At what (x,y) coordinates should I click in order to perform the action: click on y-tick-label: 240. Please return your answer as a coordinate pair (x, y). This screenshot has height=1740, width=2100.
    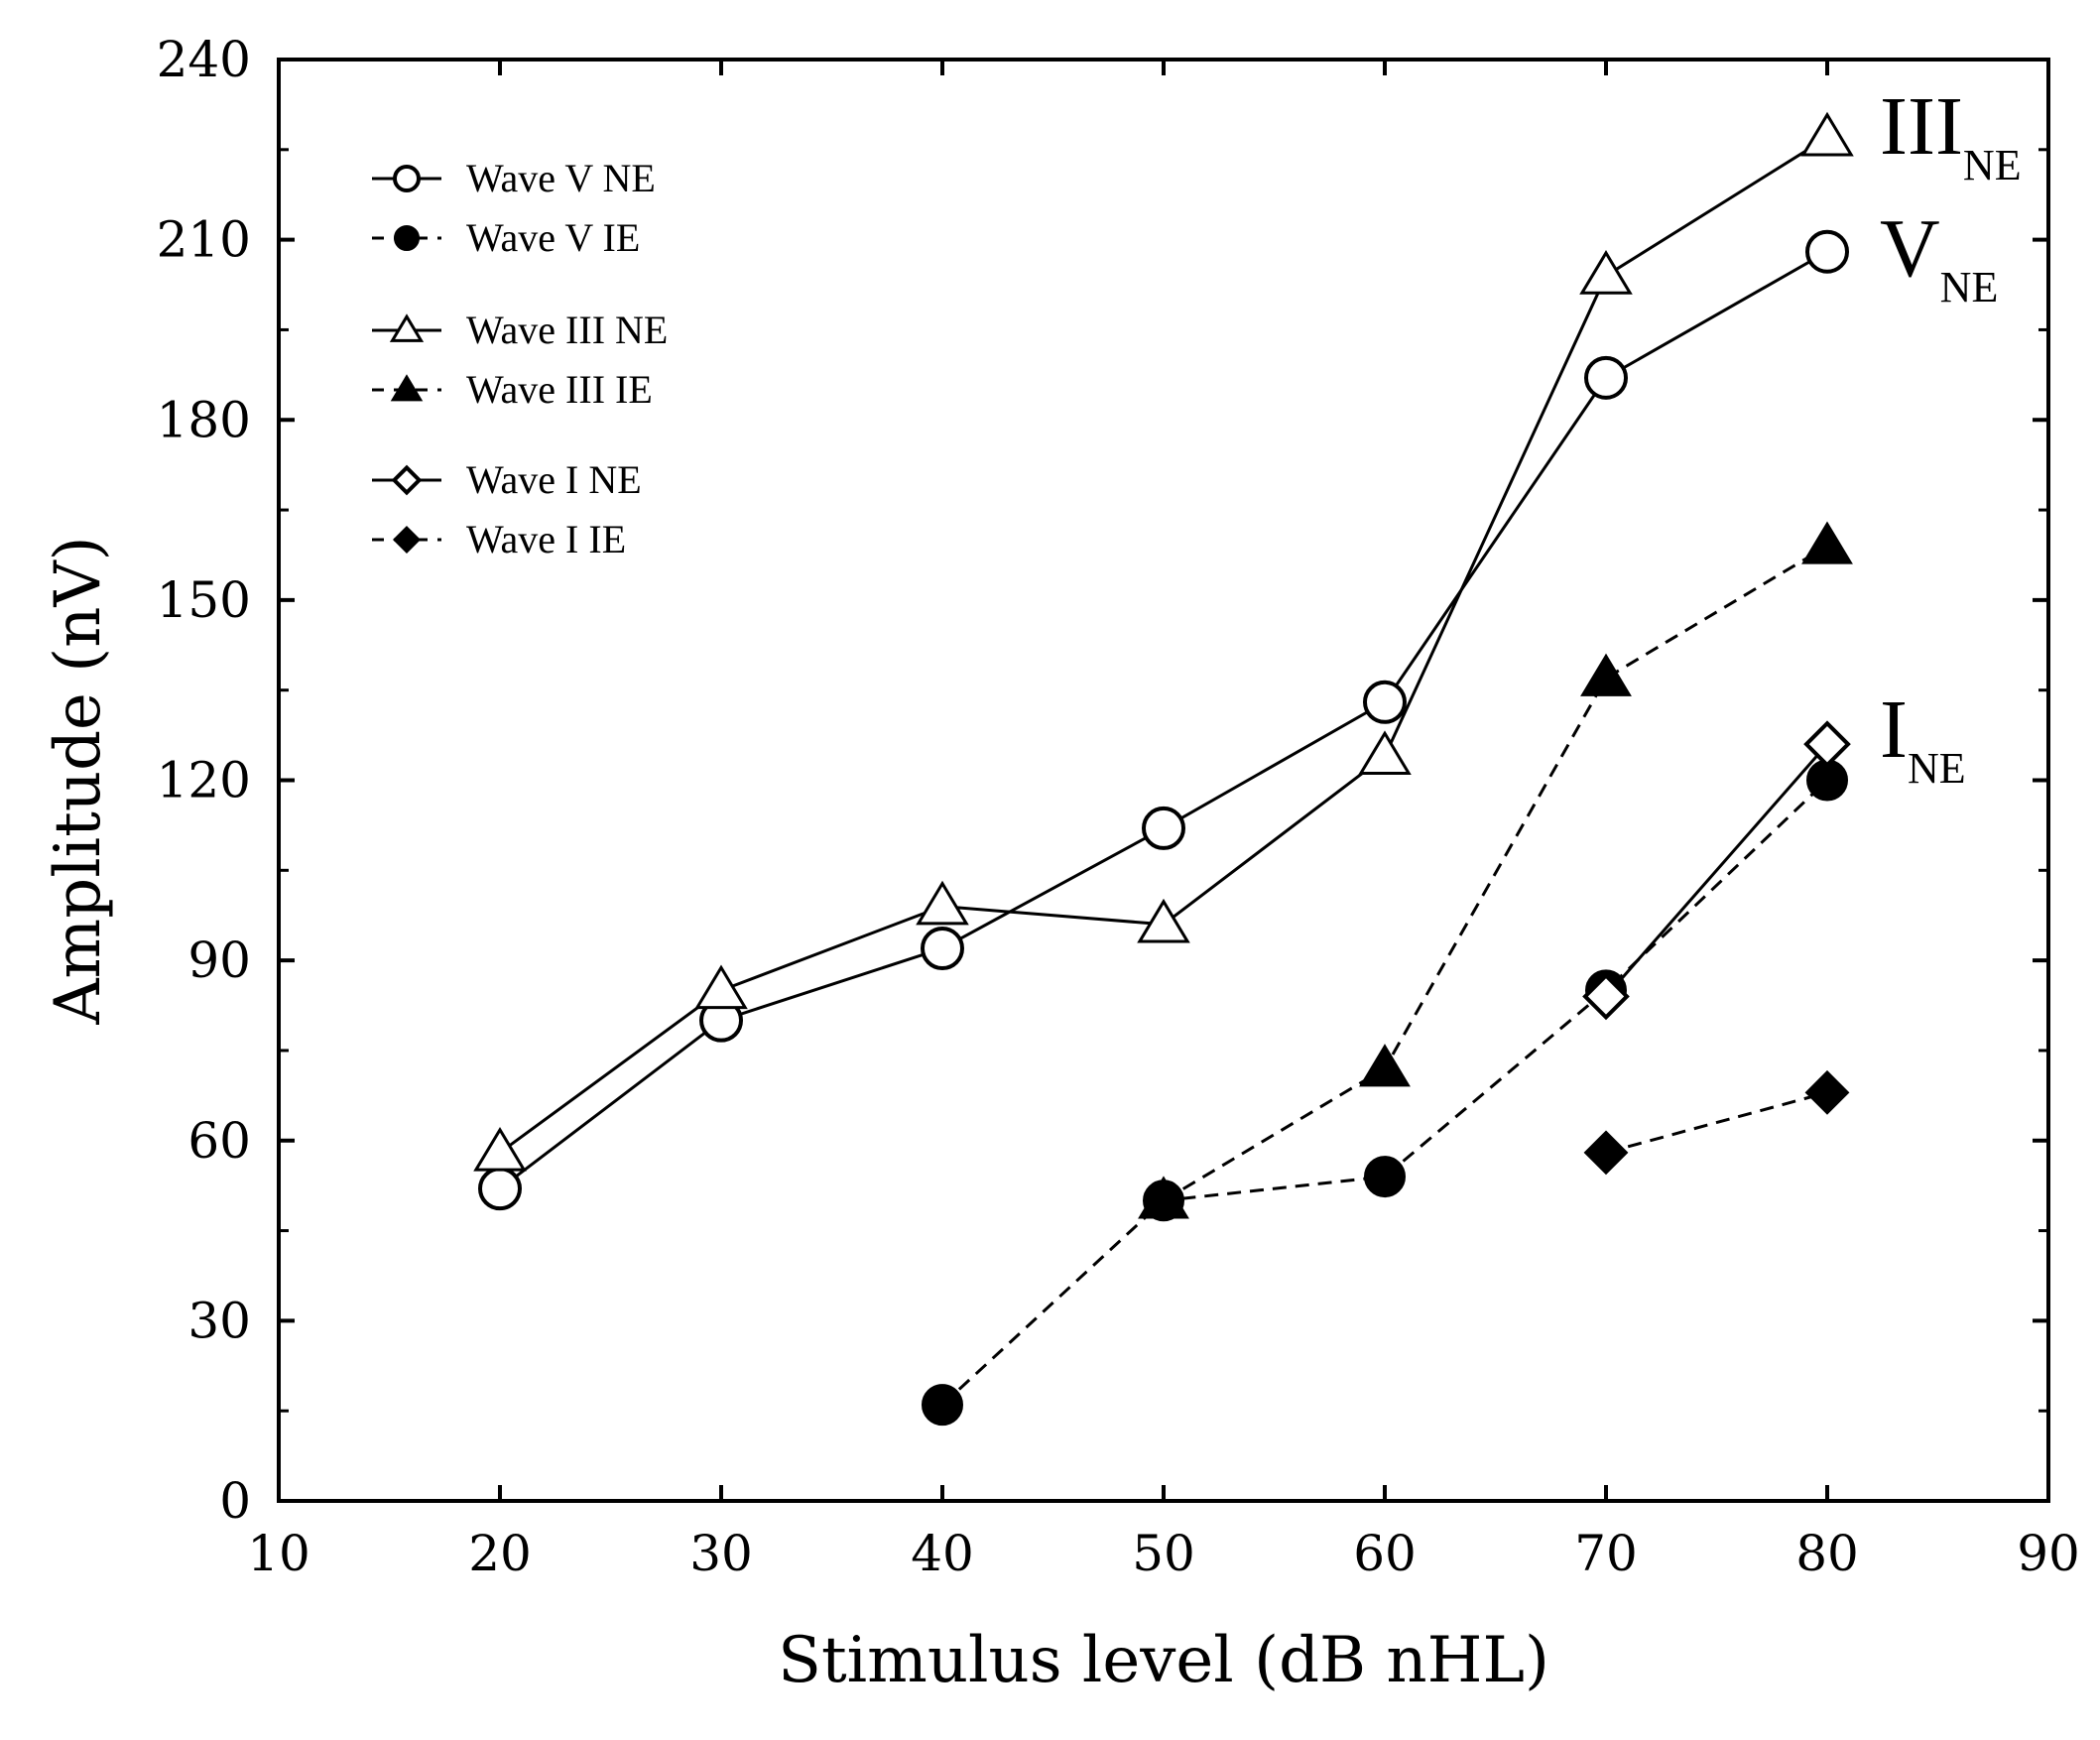
    Looking at the image, I should click on (204, 59).